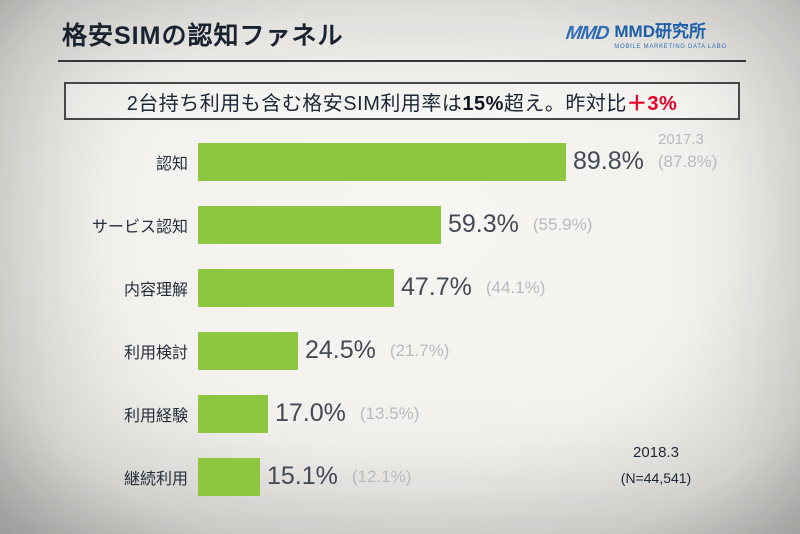 The image size is (800, 534). I want to click on headline-part2: 超え。昨対比, so click(565, 103).